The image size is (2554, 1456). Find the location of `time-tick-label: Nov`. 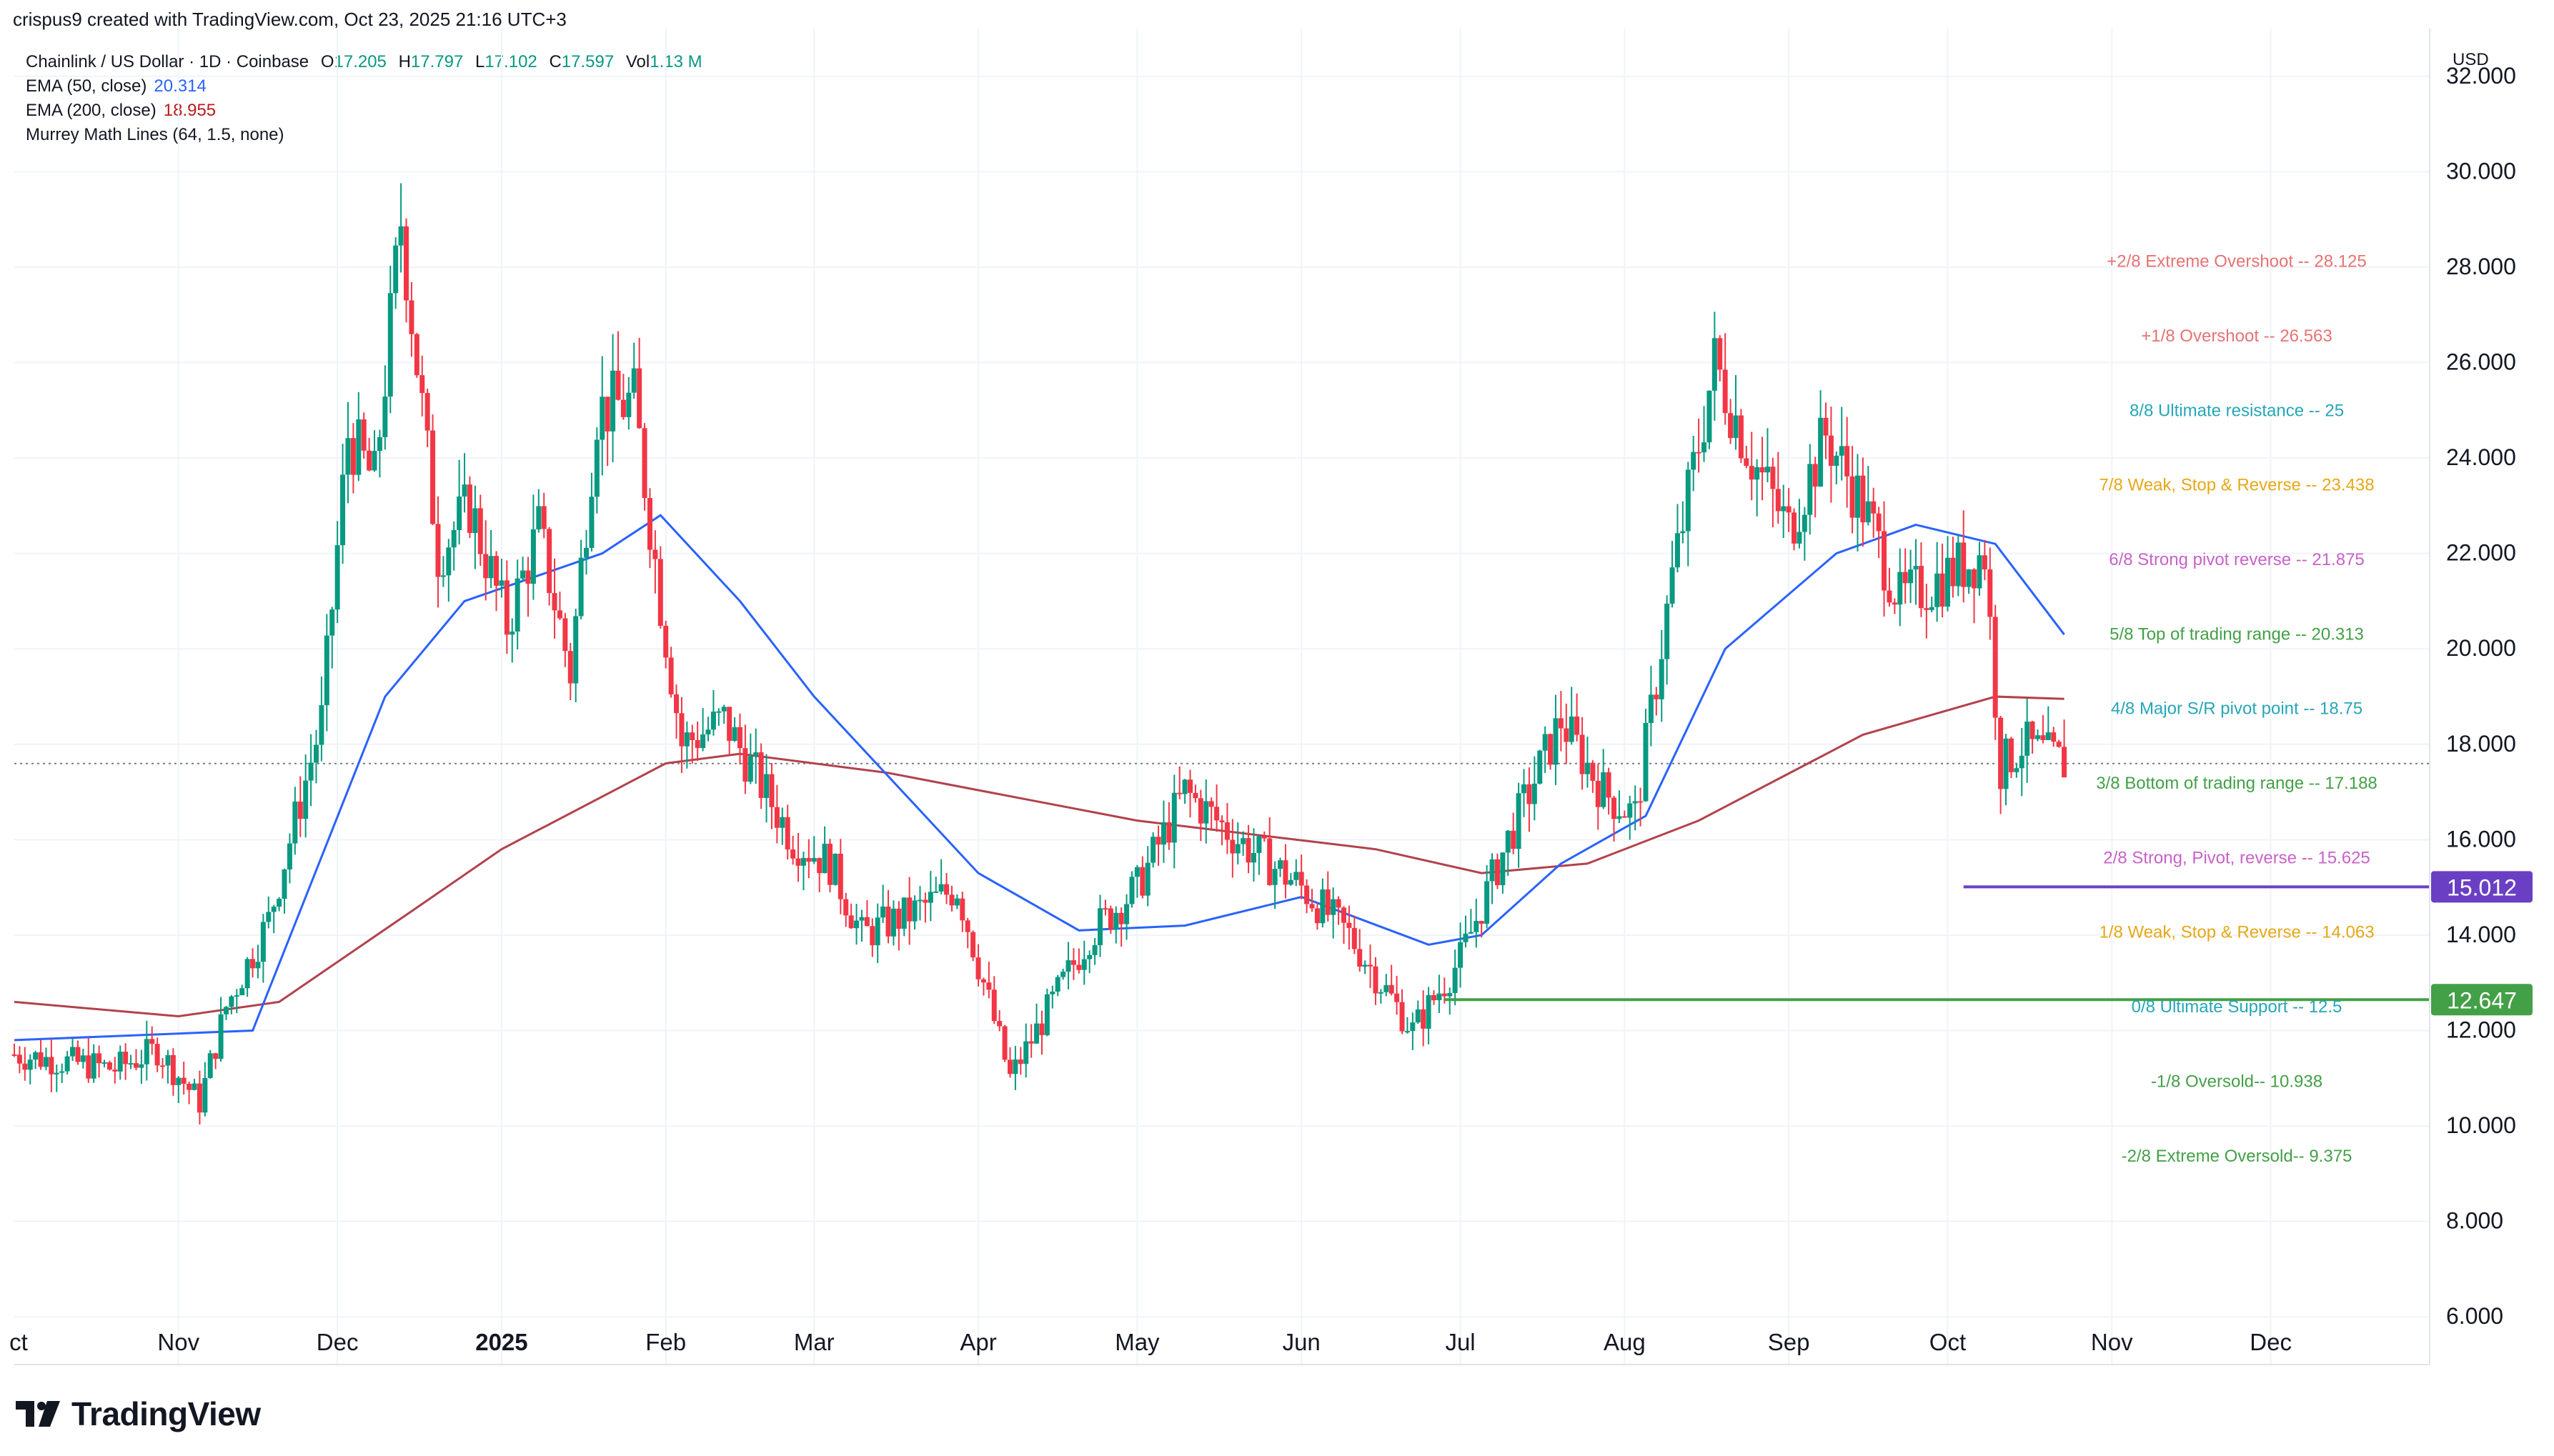

time-tick-label: Nov is located at coordinates (178, 1342).